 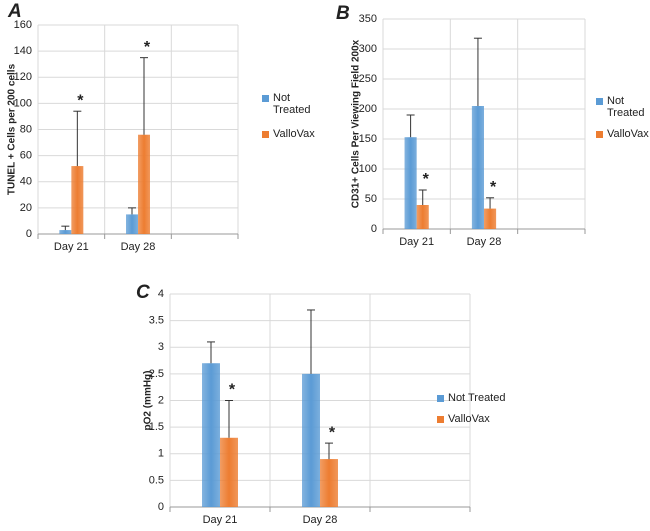 What do you see at coordinates (14, 11) in the screenshot?
I see `panel-title: A` at bounding box center [14, 11].